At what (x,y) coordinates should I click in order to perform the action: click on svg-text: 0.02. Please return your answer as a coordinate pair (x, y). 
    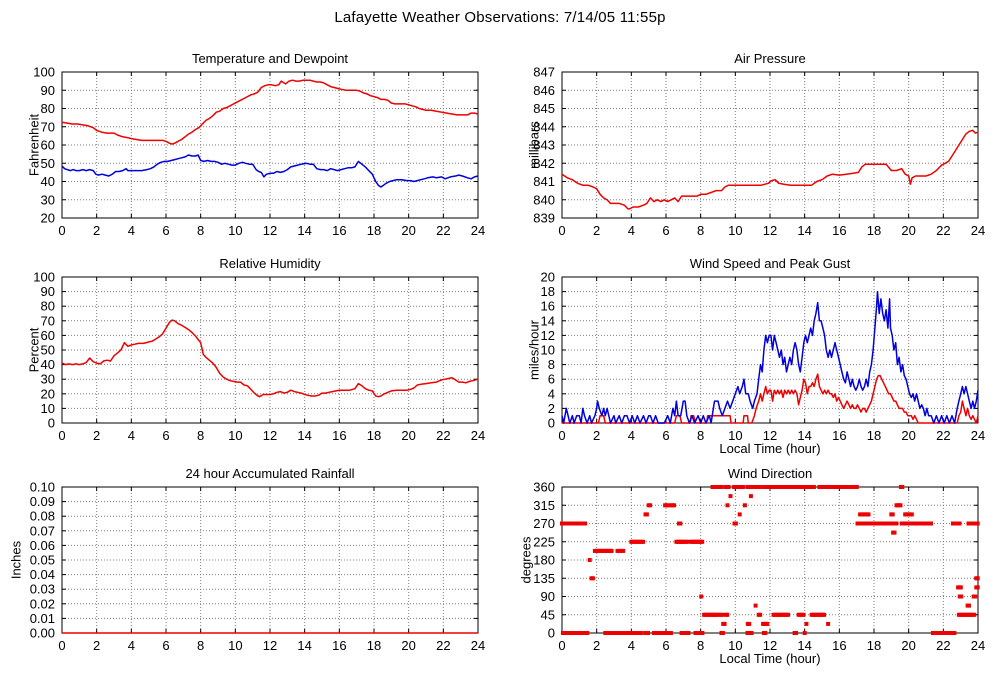
    Looking at the image, I should click on (42, 603).